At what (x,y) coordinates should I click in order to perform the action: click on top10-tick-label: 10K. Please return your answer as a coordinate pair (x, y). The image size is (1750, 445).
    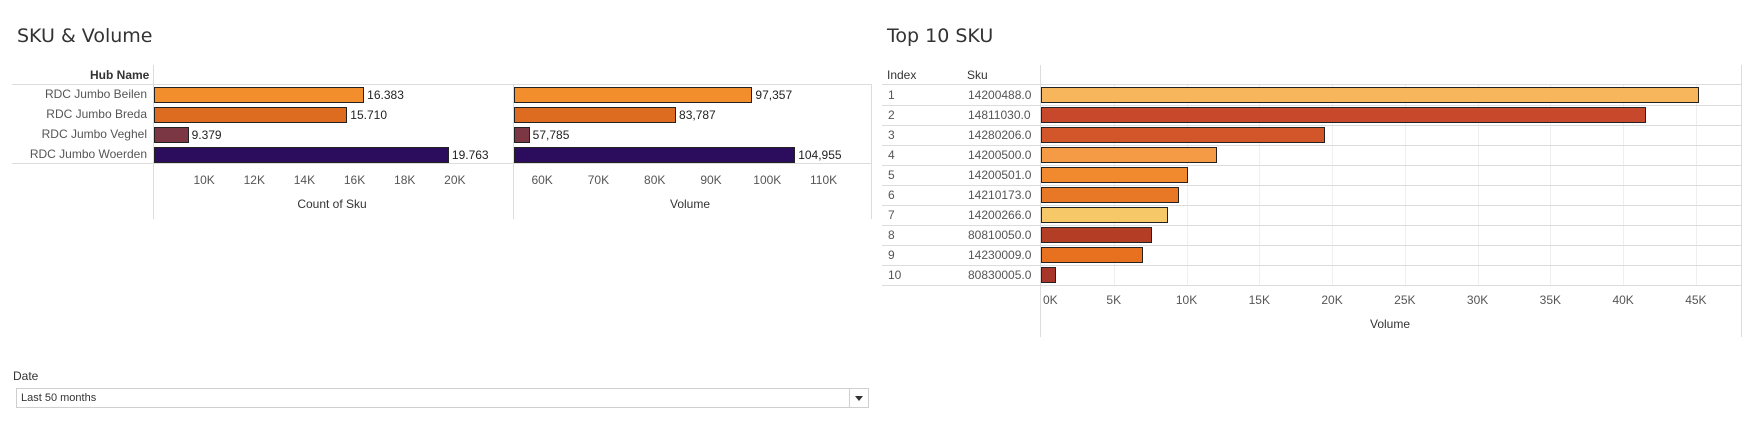
    Looking at the image, I should click on (1186, 300).